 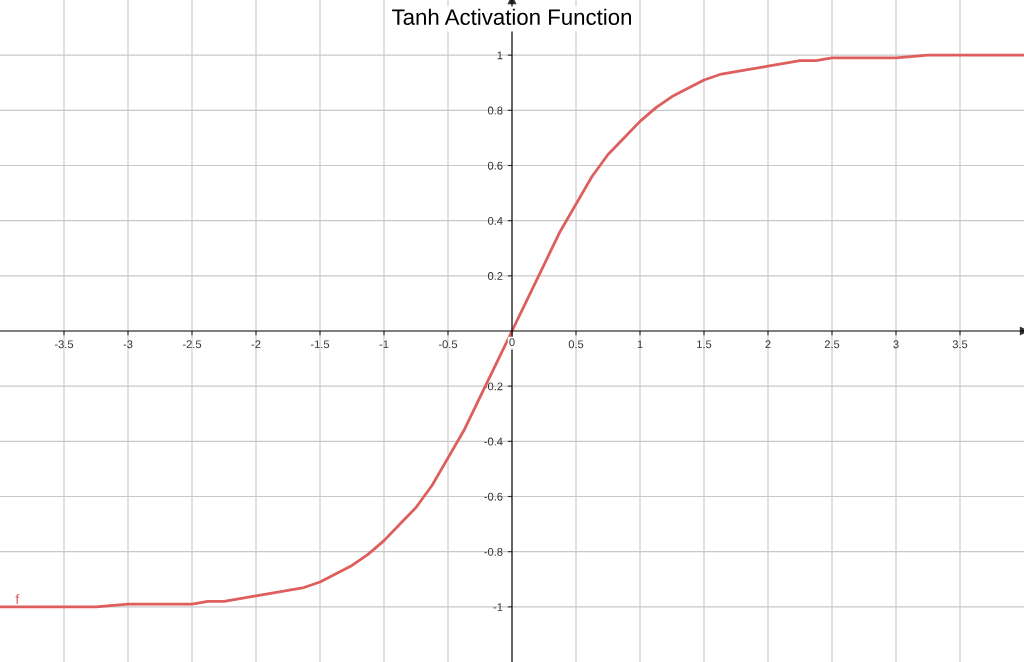 What do you see at coordinates (493, 441) in the screenshot?
I see `y-tick-label: -0.4` at bounding box center [493, 441].